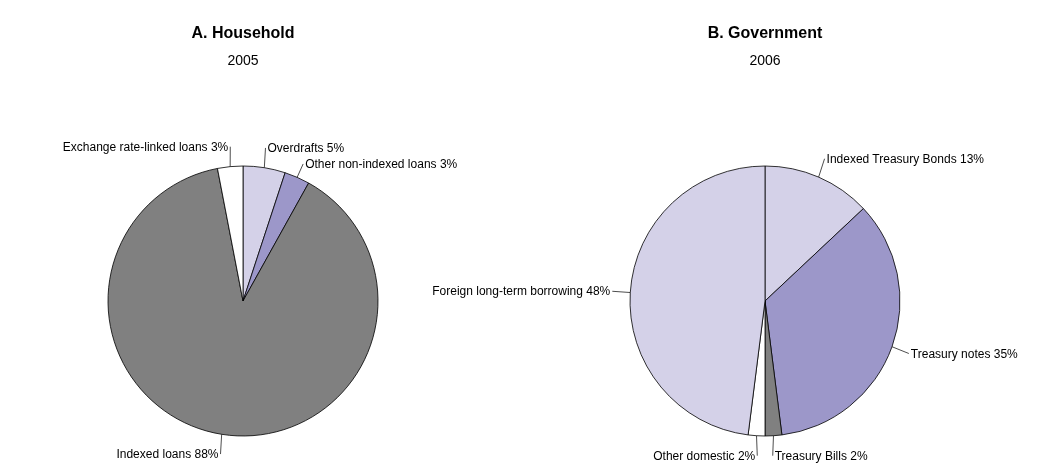 The image size is (1041, 476). What do you see at coordinates (964, 353) in the screenshot?
I see `slice-label: Treasury notes 35%` at bounding box center [964, 353].